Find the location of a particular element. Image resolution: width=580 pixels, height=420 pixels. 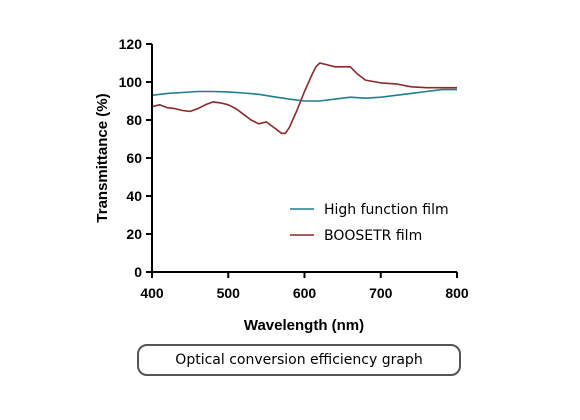

caption-text: Optical conversion efficiency graph is located at coordinates (299, 360).